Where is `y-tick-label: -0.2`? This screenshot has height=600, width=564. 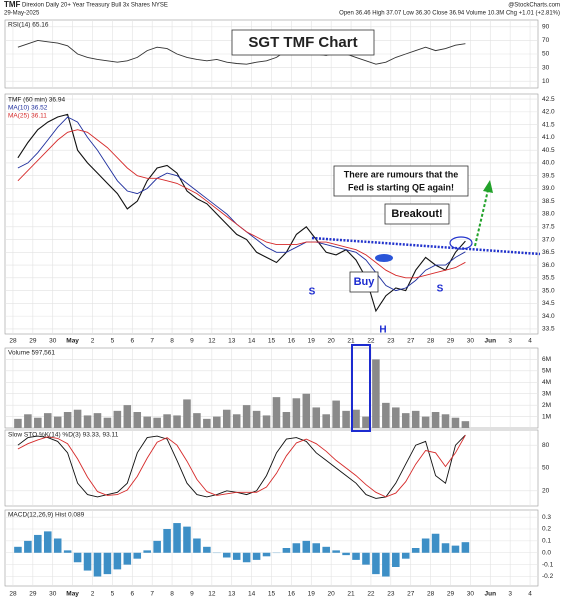 y-tick-label: -0.2 is located at coordinates (548, 576).